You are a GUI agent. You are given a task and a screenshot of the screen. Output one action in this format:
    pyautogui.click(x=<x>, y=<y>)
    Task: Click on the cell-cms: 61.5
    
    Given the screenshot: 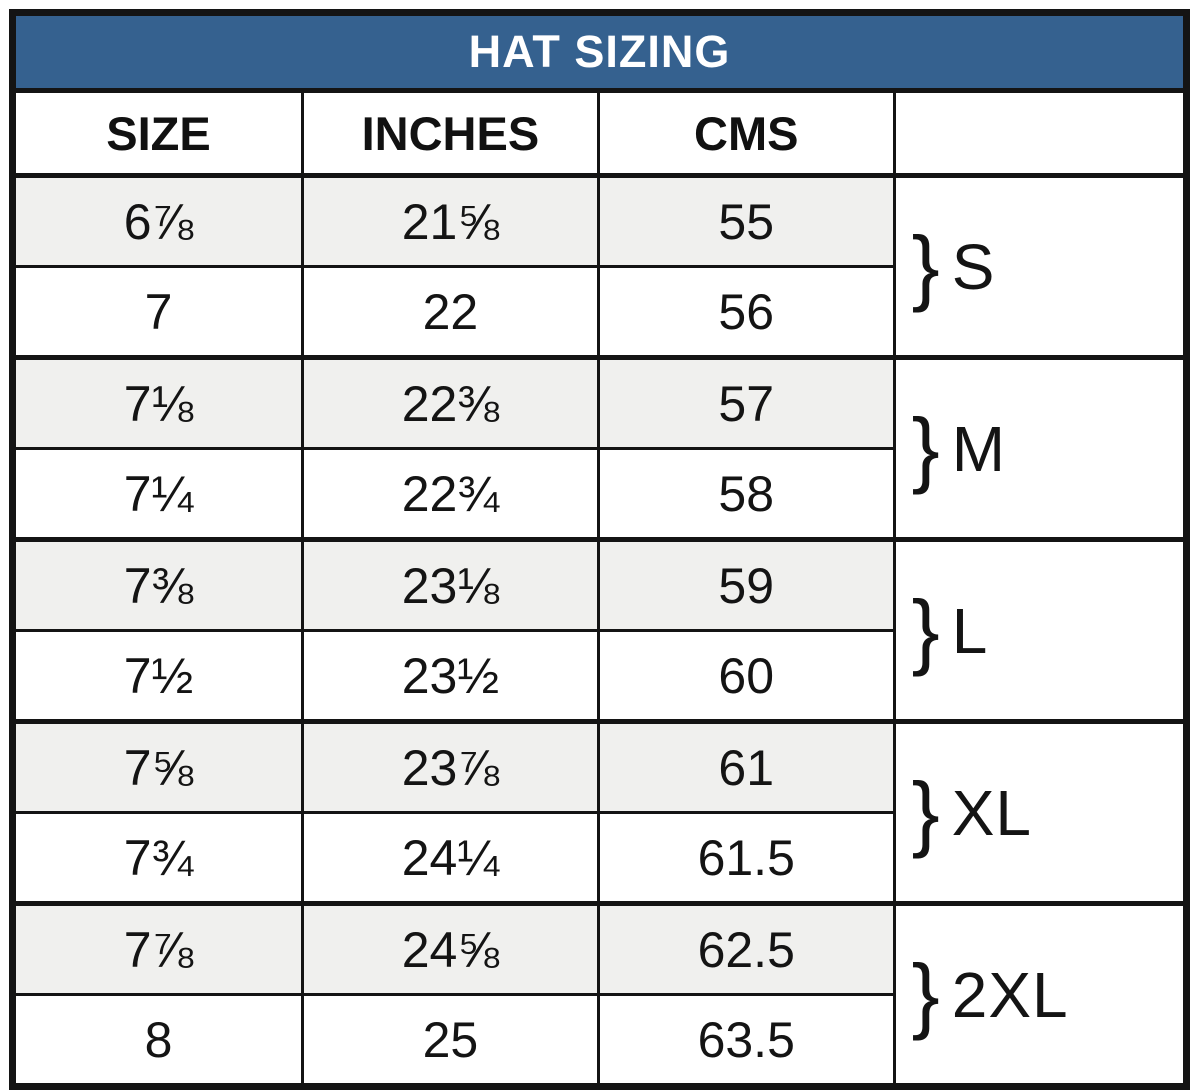 What is the action you would take?
    pyautogui.click(x=746, y=858)
    